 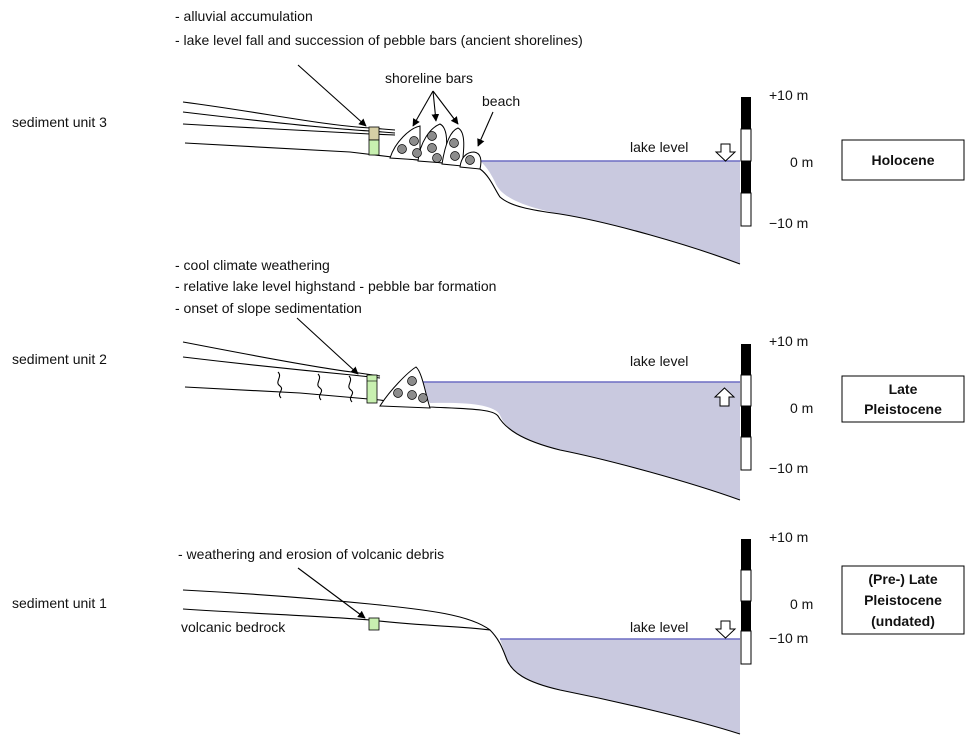 I want to click on volcanic-bedrock-label: volcanic bedrock, so click(x=233, y=627).